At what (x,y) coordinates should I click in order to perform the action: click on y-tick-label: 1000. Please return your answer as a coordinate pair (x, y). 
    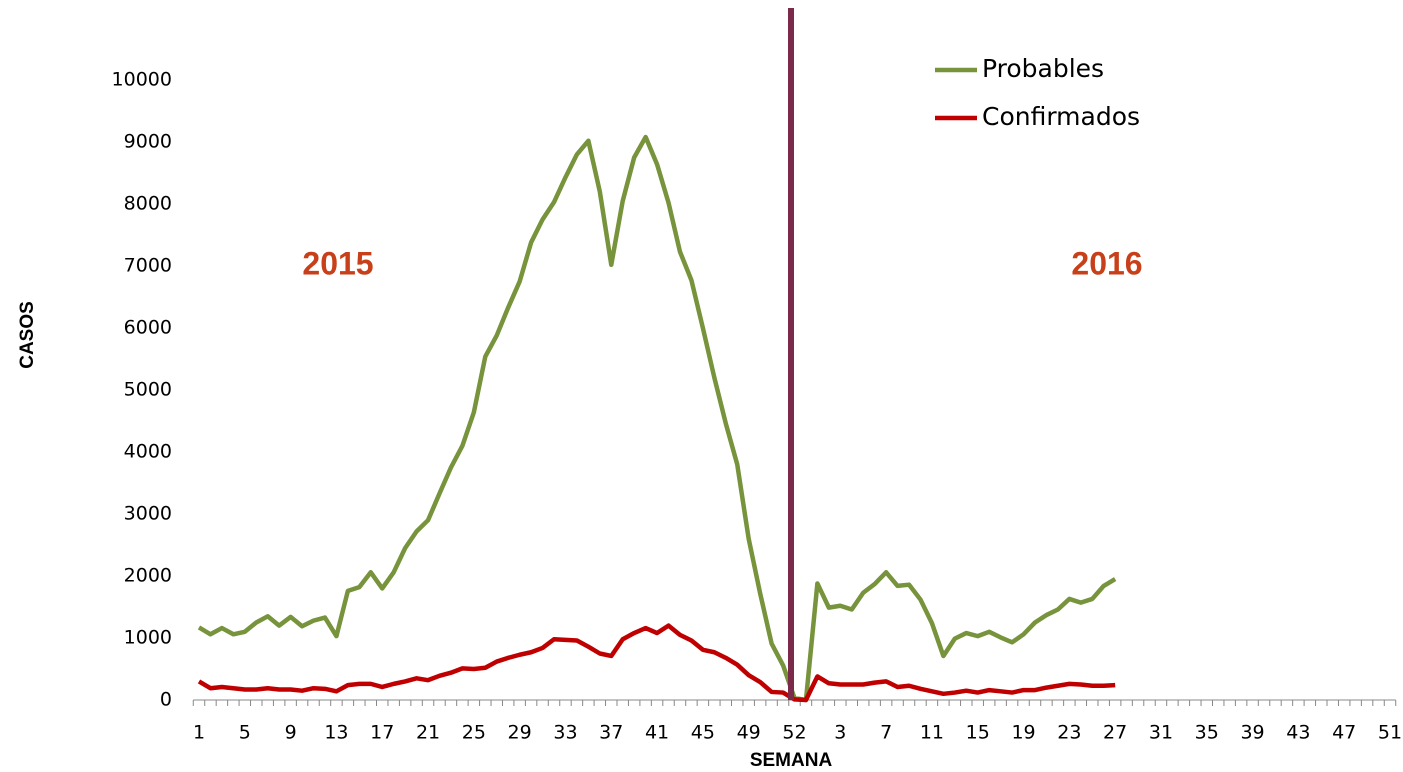
    Looking at the image, I should click on (148, 638).